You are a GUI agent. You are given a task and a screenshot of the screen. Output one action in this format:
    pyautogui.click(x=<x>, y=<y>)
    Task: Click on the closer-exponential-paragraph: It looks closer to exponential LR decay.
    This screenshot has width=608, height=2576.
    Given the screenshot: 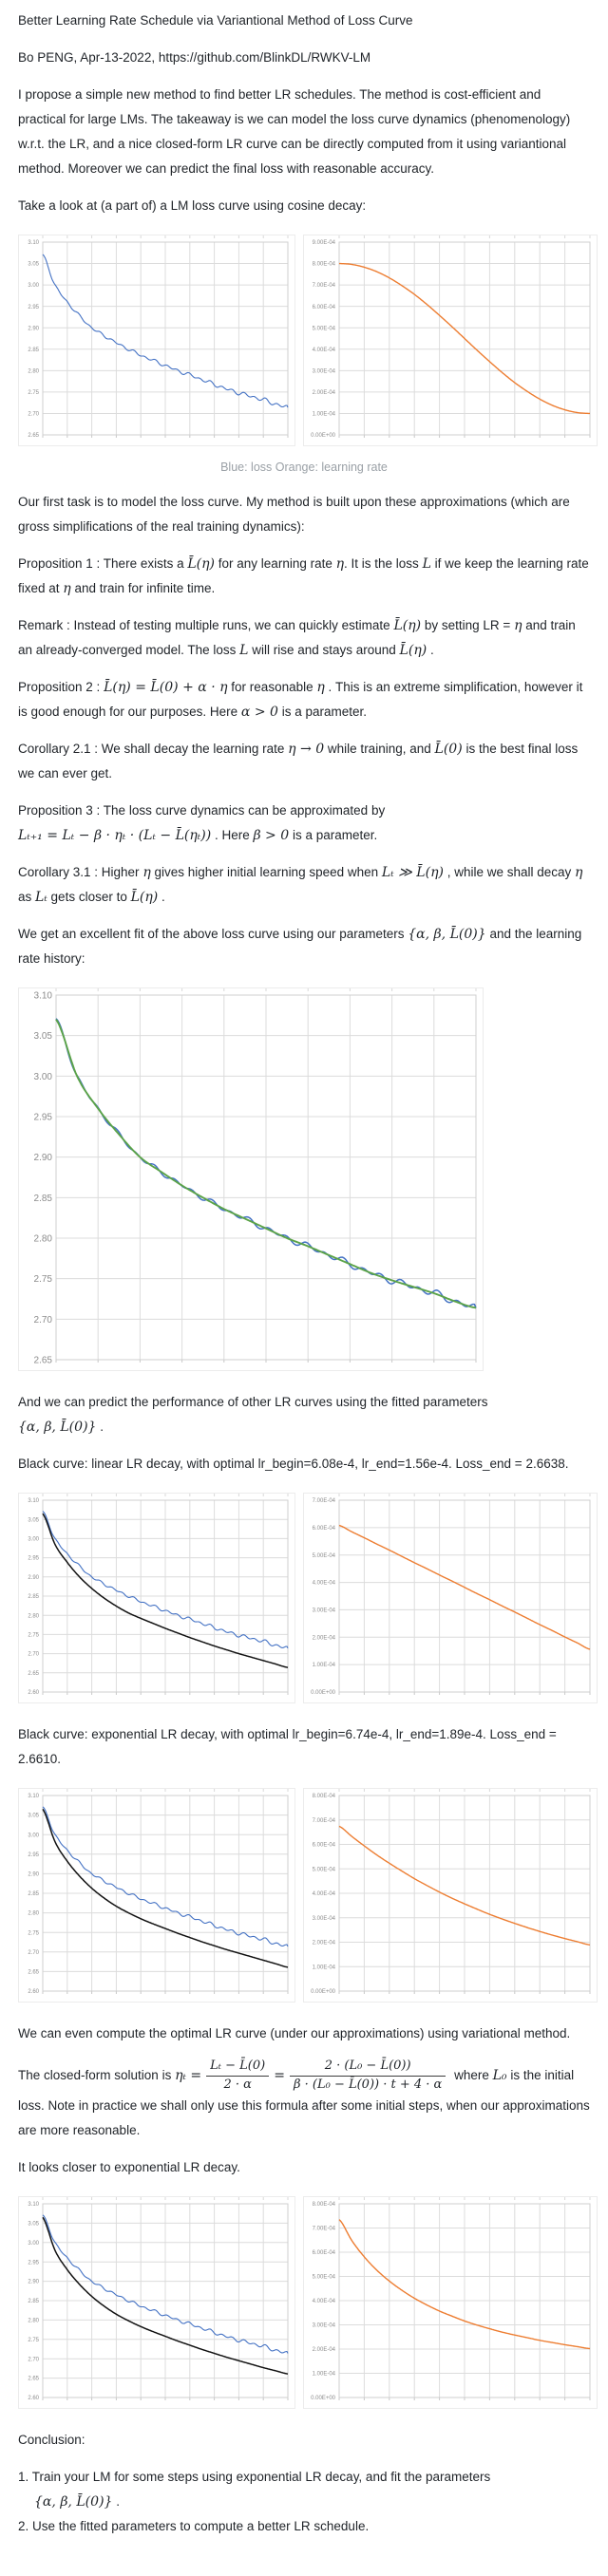 What is the action you would take?
    pyautogui.click(x=129, y=2166)
    